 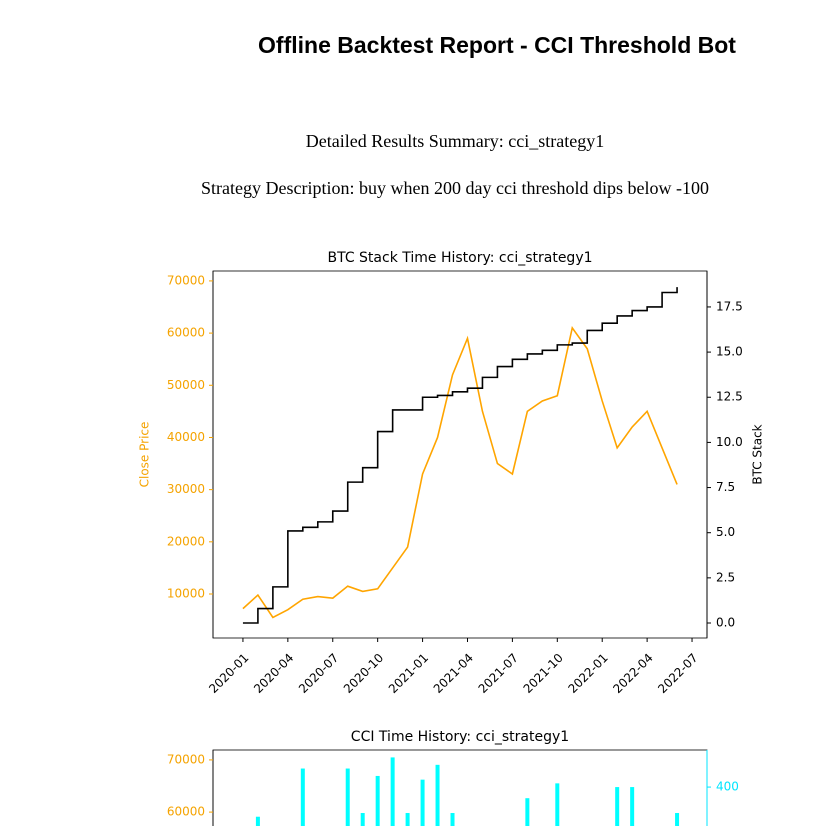 I want to click on x-tick-label: 2020-04, so click(x=273, y=673).